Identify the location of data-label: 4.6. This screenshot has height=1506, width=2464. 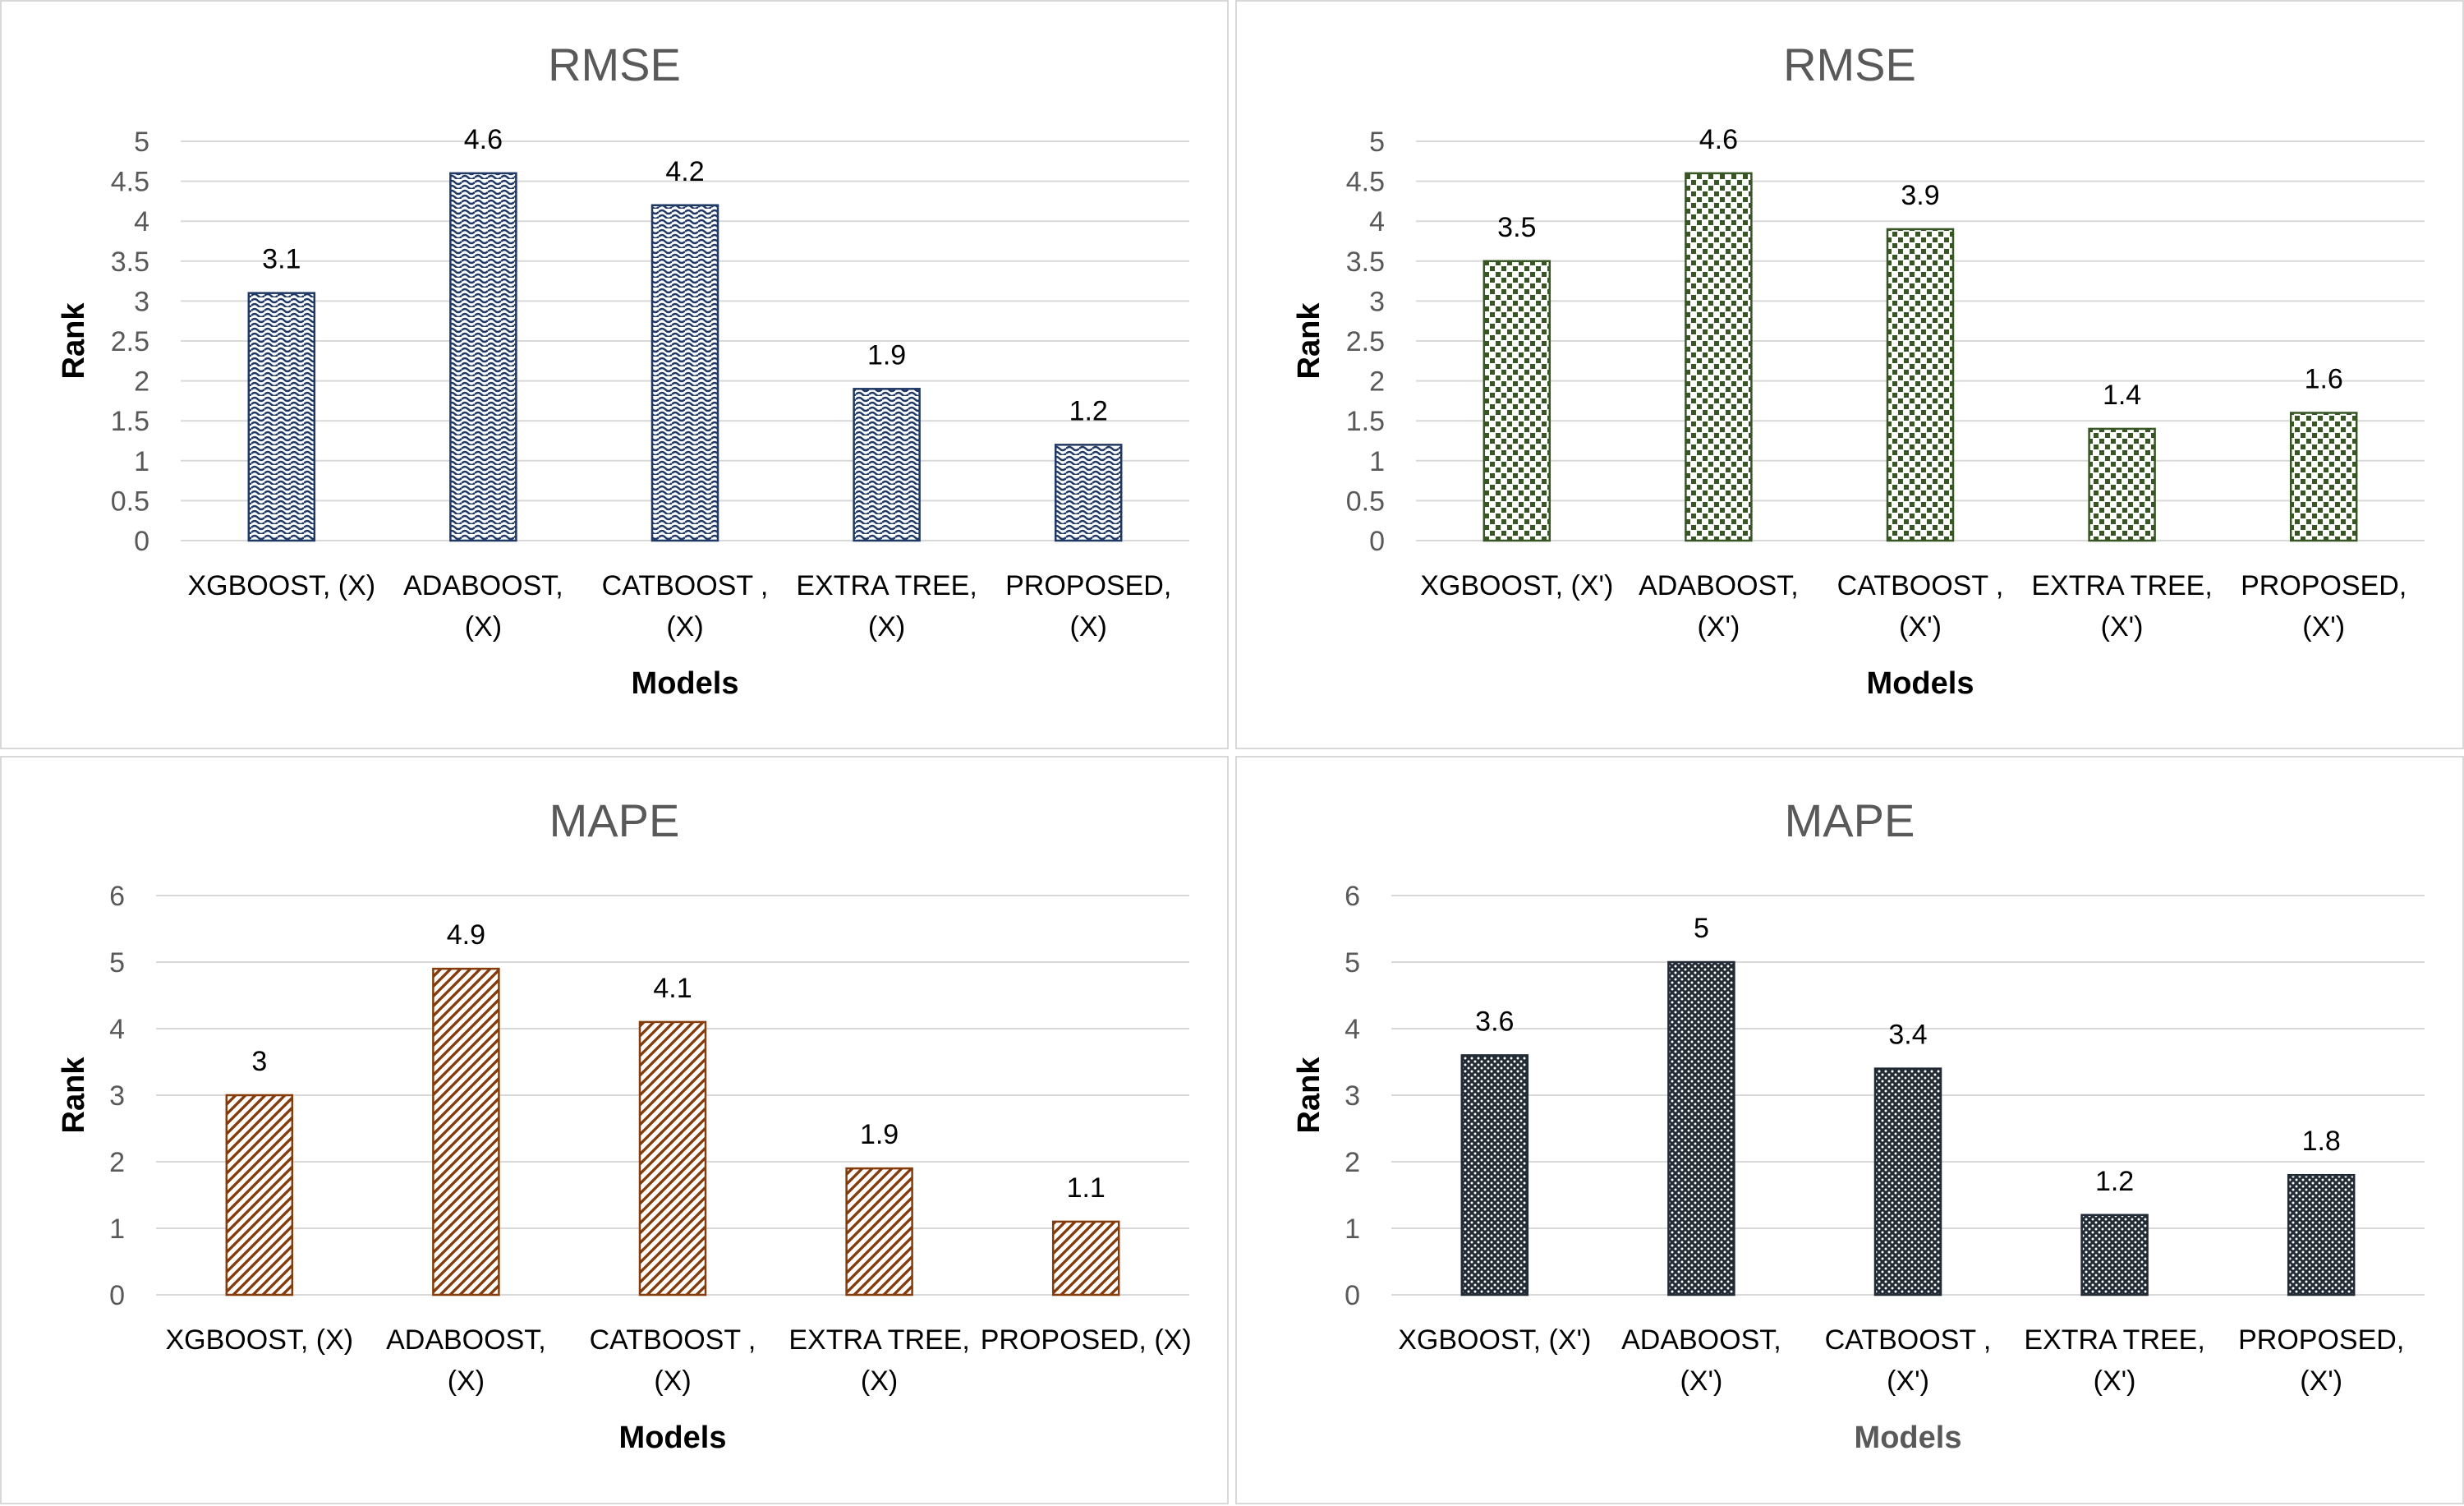
(1718, 139).